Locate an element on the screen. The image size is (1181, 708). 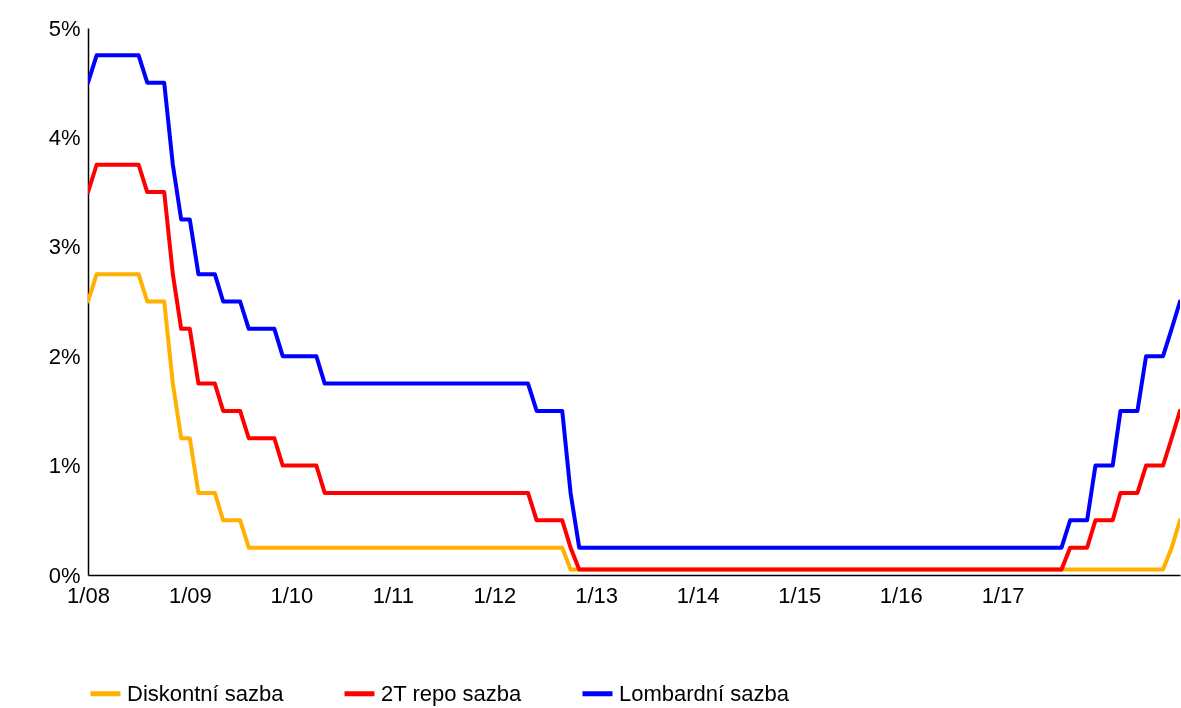
x-tick-label: 1/13 is located at coordinates (597, 595).